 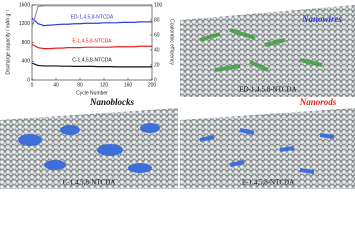 What do you see at coordinates (128, 85) in the screenshot?
I see `x-tick-label: 160` at bounding box center [128, 85].